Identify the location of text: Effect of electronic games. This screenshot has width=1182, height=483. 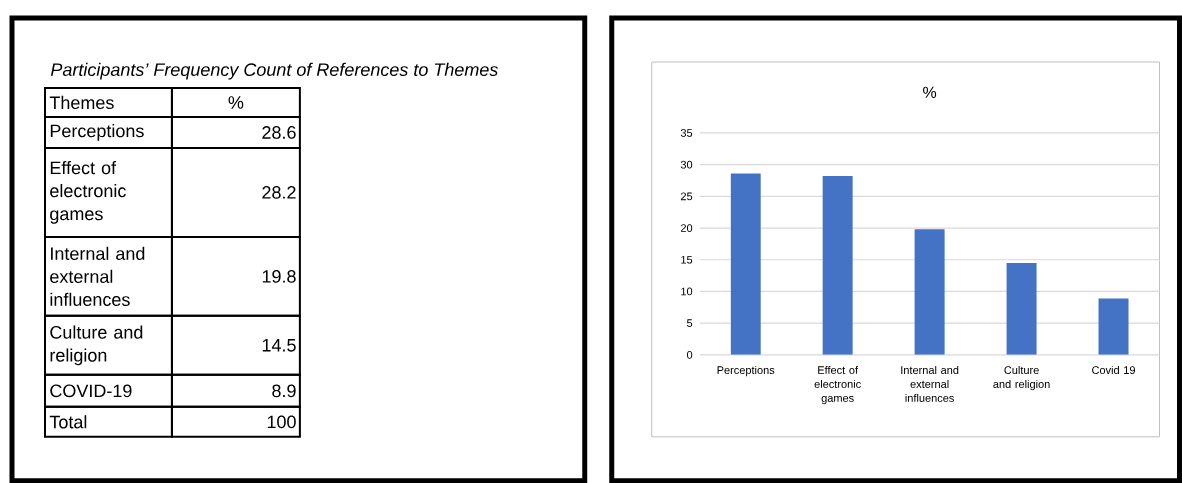
(88, 192).